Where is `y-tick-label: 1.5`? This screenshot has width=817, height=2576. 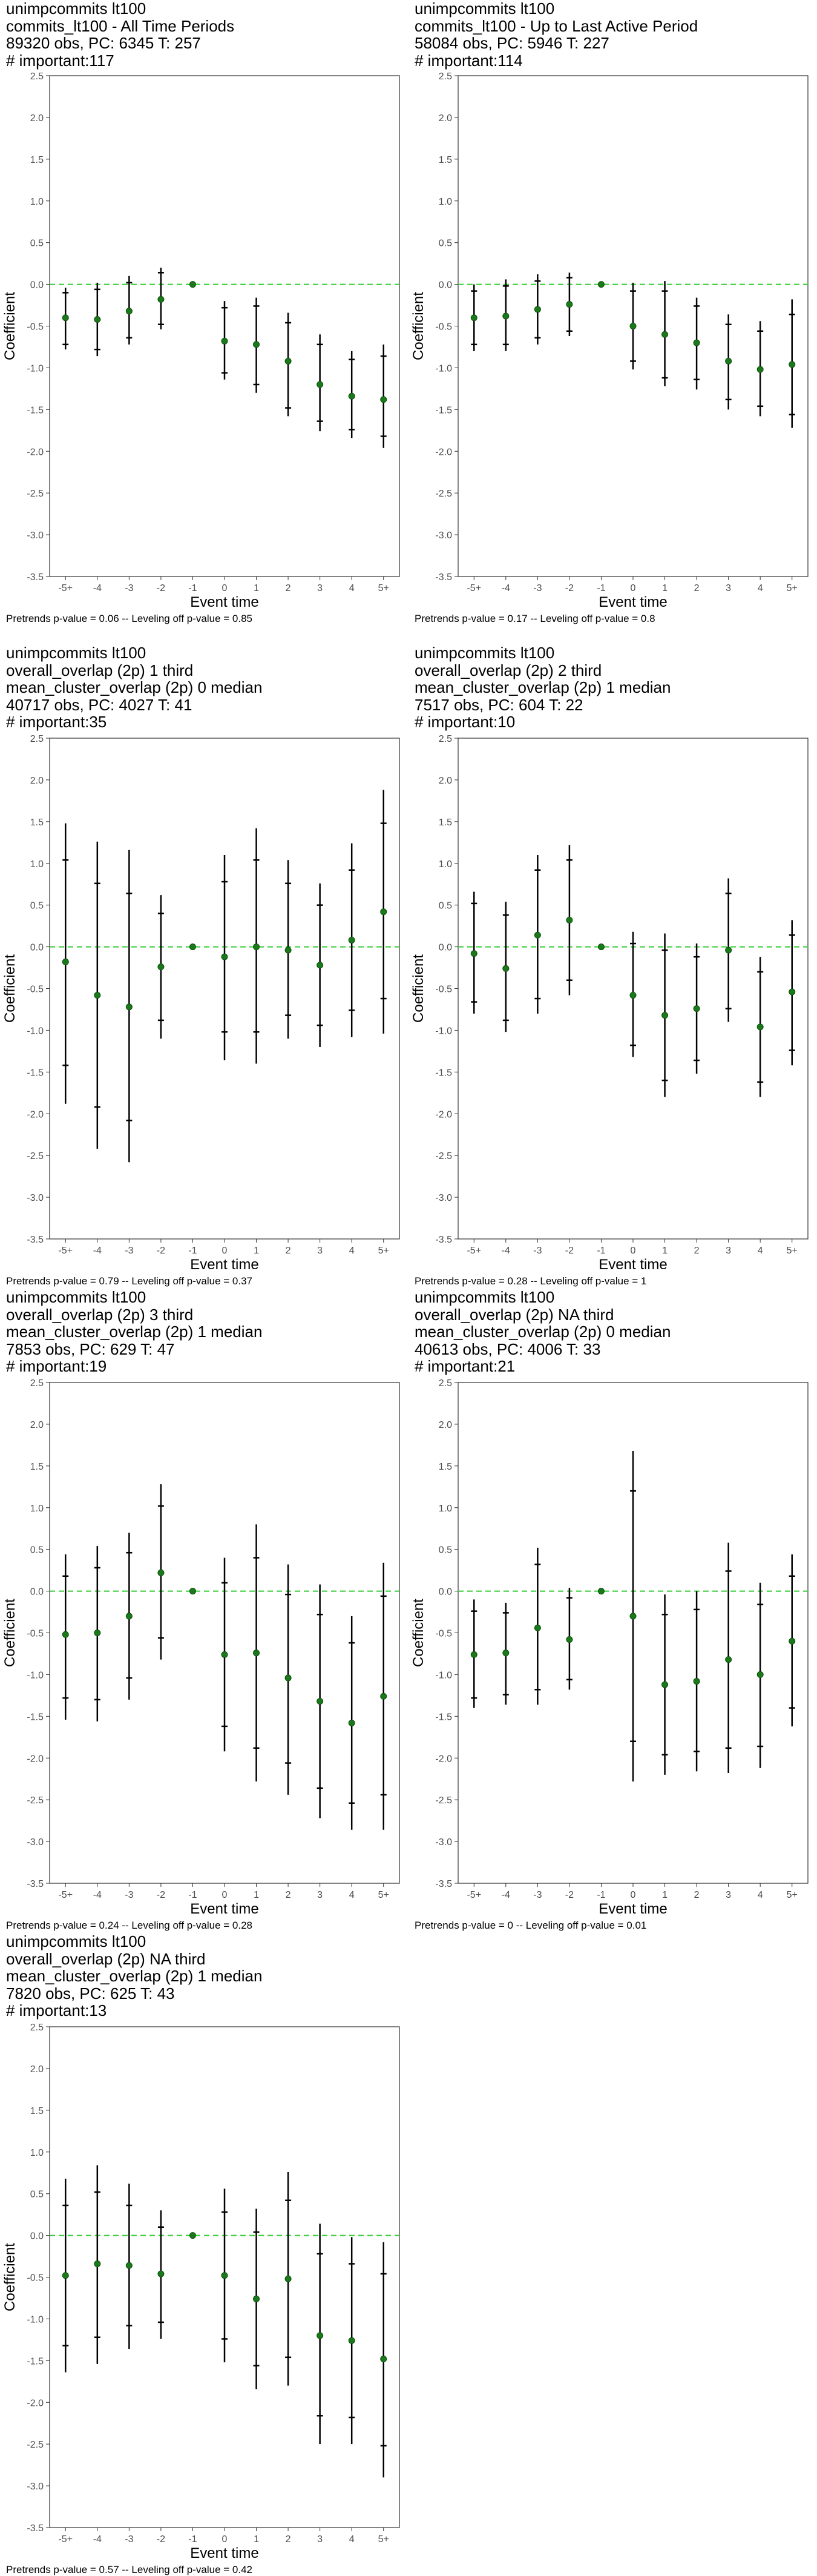 y-tick-label: 1.5 is located at coordinates (37, 1467).